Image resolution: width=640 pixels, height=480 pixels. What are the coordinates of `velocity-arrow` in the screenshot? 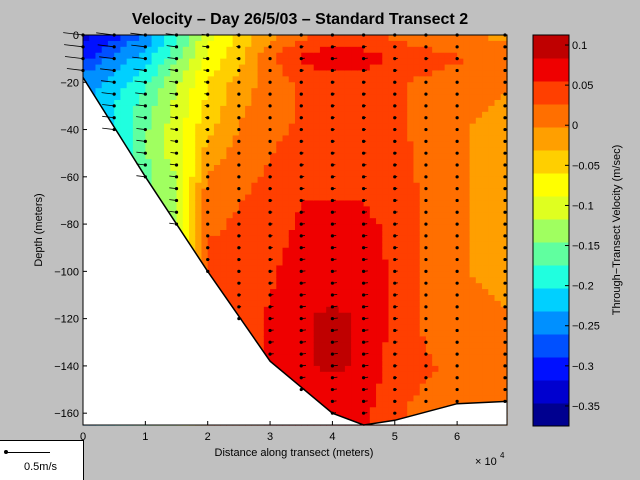 It's located at (303, 377).